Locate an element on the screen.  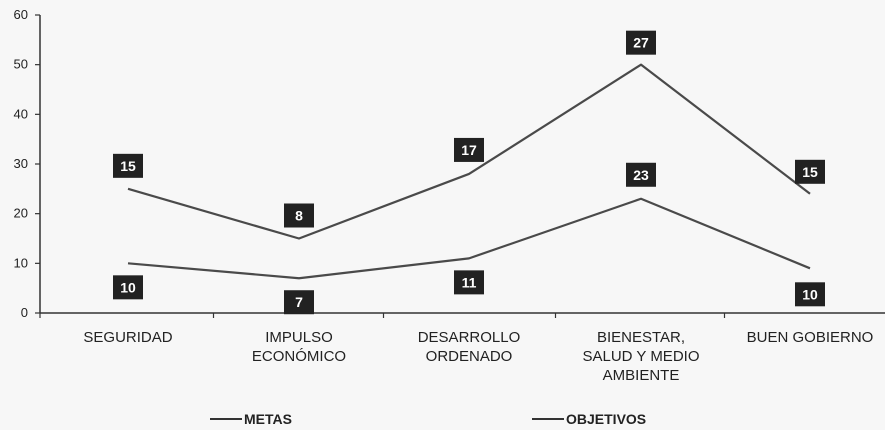
y-tick-label: 40 is located at coordinates (21, 113).